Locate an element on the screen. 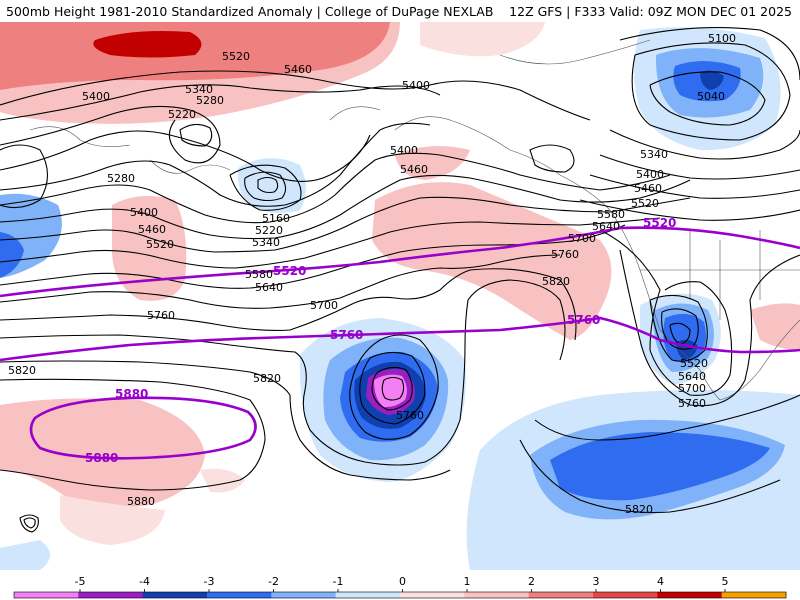  colorbar: -5 -4 -3 -2 -1 0 1 2 3 4 5 is located at coordinates (400, 587).